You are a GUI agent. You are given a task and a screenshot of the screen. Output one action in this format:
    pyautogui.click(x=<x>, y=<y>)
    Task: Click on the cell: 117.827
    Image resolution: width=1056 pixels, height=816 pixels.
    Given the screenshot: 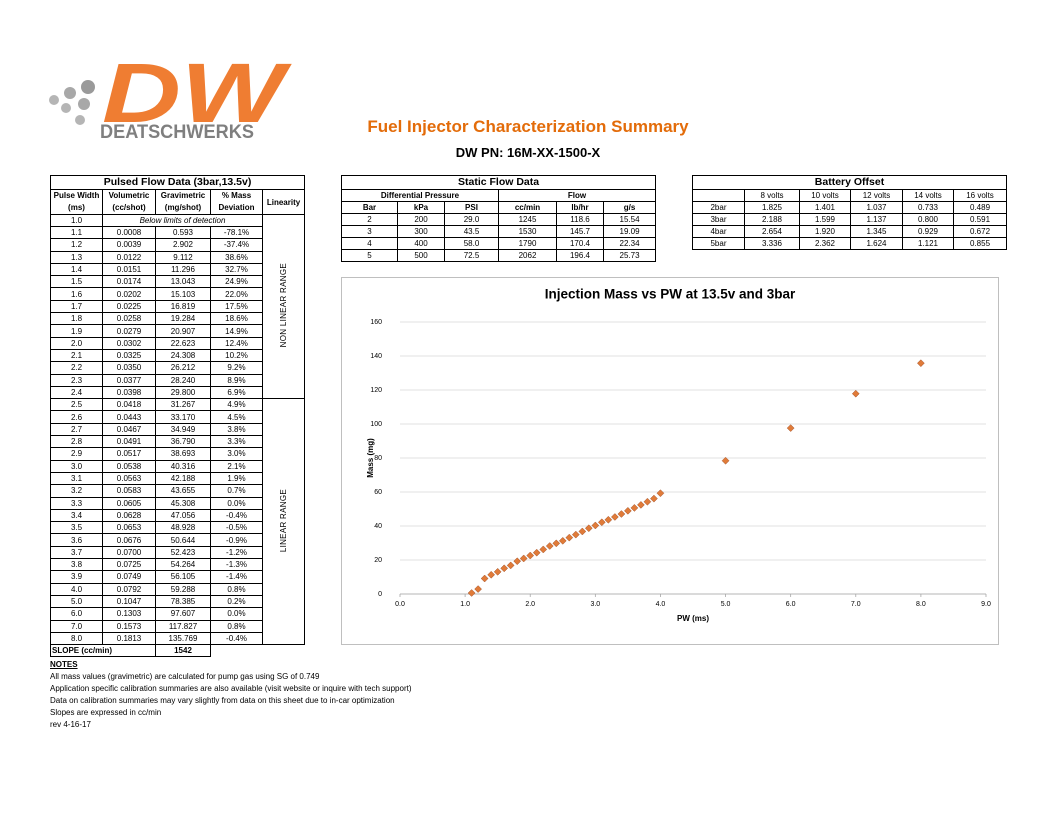 What is the action you would take?
    pyautogui.click(x=183, y=626)
    